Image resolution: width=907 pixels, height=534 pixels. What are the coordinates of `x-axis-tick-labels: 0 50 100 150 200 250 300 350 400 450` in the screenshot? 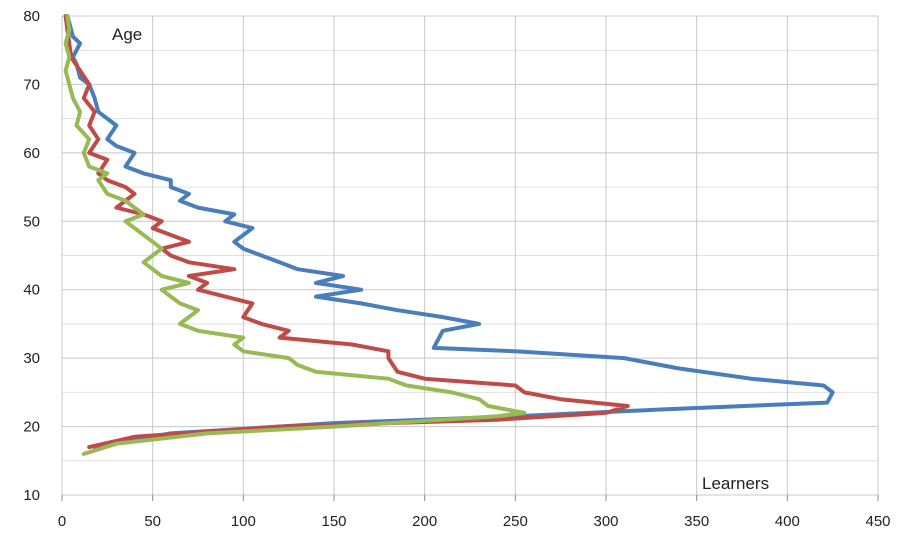 It's located at (474, 521).